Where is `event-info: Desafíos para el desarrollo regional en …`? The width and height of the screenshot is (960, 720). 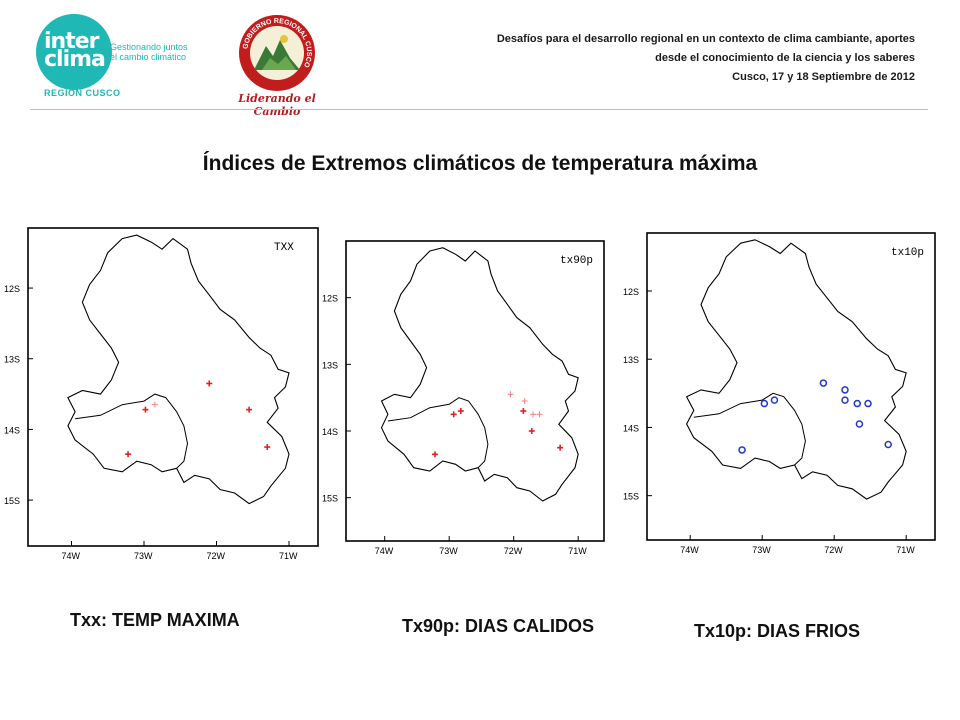 event-info: Desafíos para el desarrollo regional en … is located at coordinates (635, 58).